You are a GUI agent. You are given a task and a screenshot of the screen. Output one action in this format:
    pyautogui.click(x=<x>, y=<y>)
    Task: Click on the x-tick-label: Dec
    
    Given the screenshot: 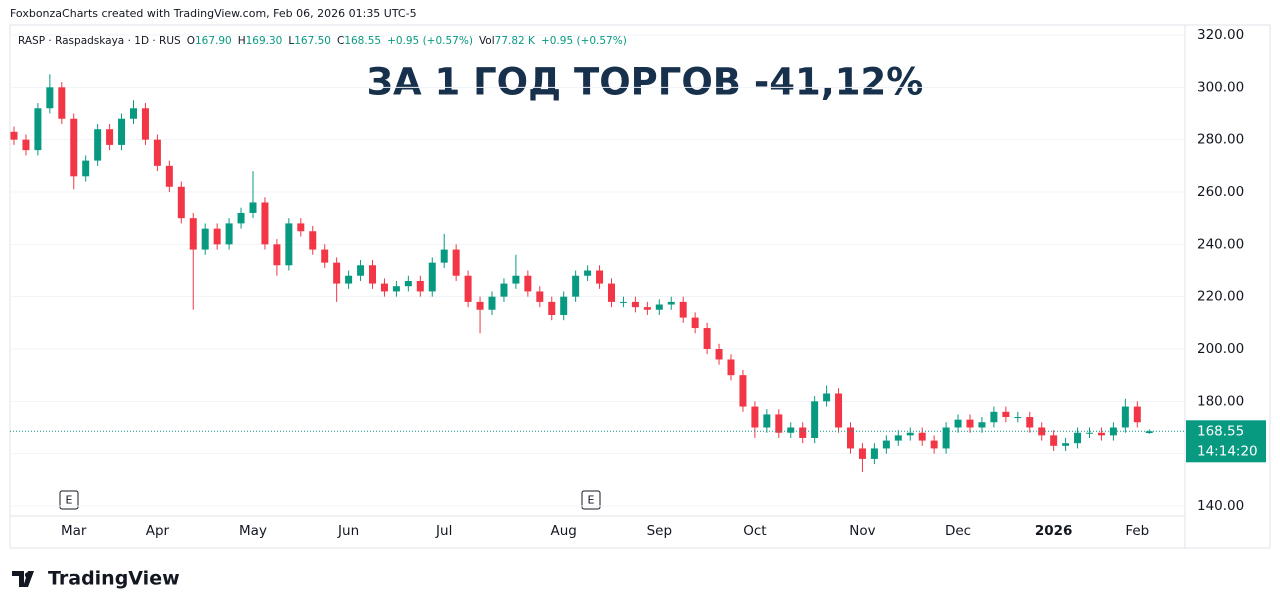 What is the action you would take?
    pyautogui.click(x=958, y=531)
    